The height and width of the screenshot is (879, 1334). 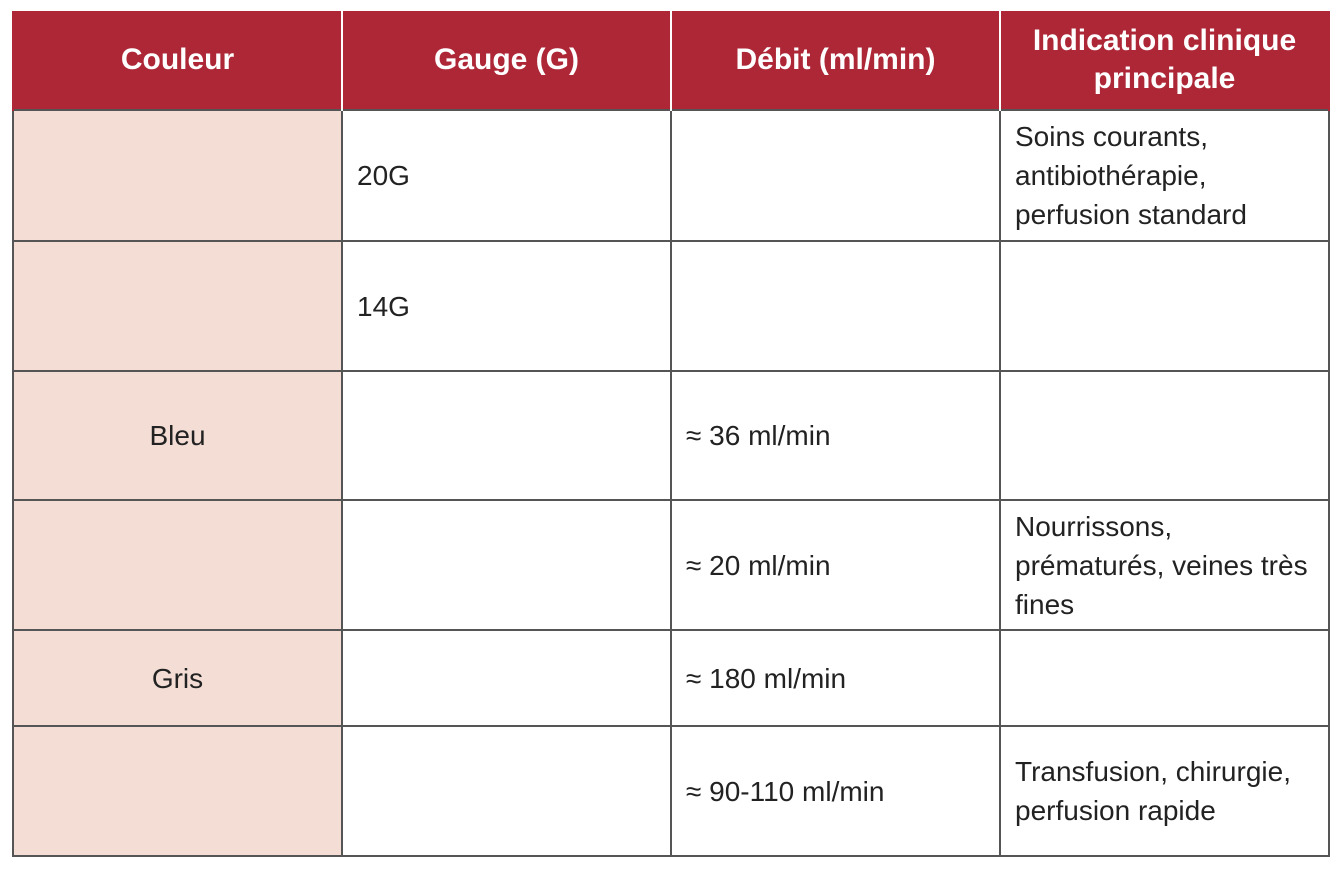 I want to click on table-cell: 14G, so click(x=506, y=306).